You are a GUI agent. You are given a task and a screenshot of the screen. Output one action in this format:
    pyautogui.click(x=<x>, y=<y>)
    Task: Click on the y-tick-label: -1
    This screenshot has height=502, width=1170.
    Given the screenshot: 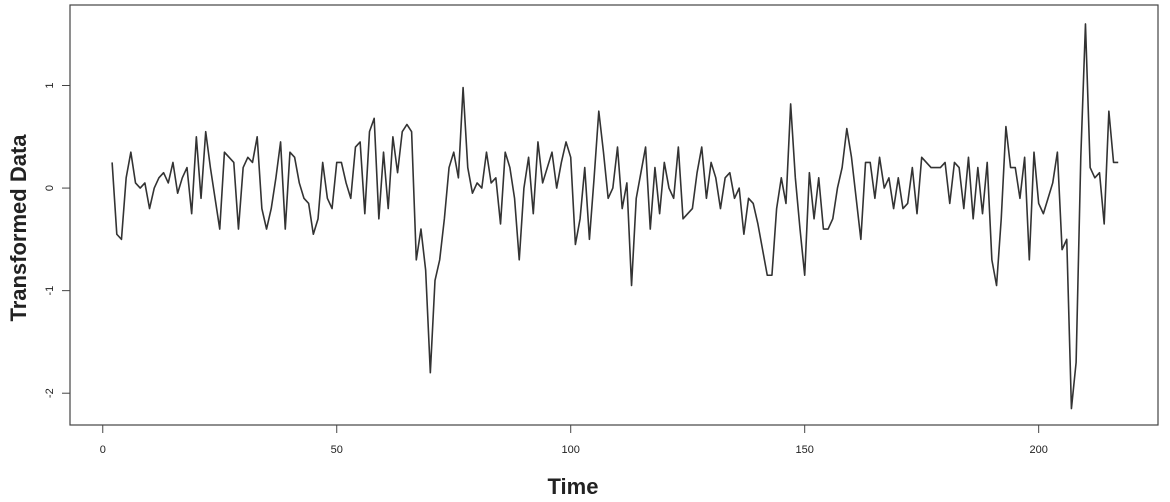 What is the action you would take?
    pyautogui.click(x=50, y=291)
    